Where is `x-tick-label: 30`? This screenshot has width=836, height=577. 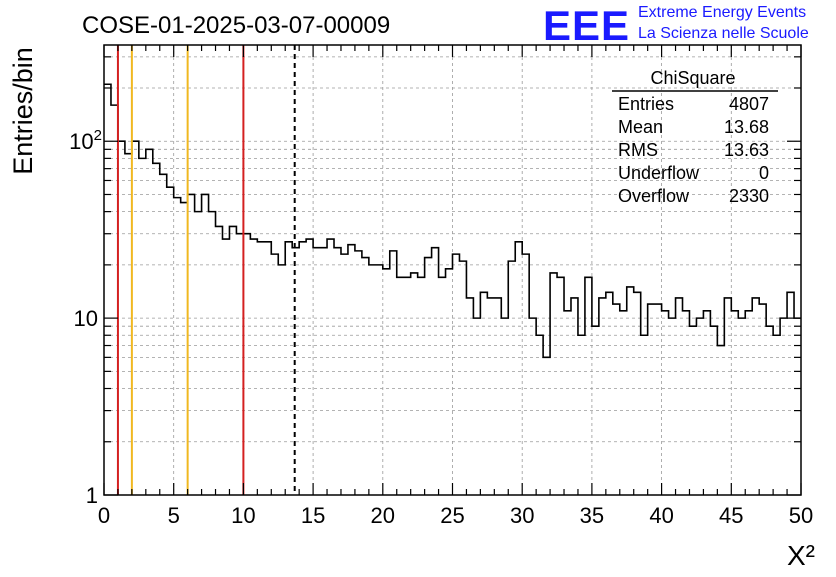 x-tick-label: 30 is located at coordinates (522, 515).